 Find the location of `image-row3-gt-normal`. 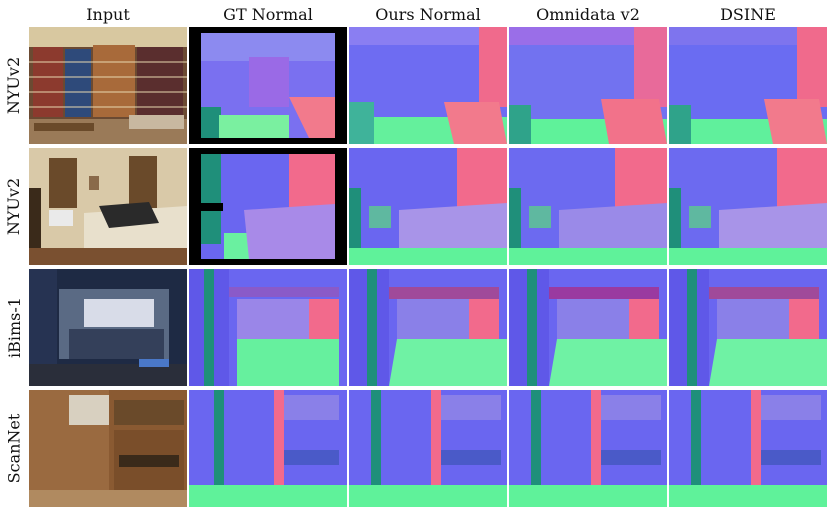

image-row3-gt-normal is located at coordinates (268, 327).